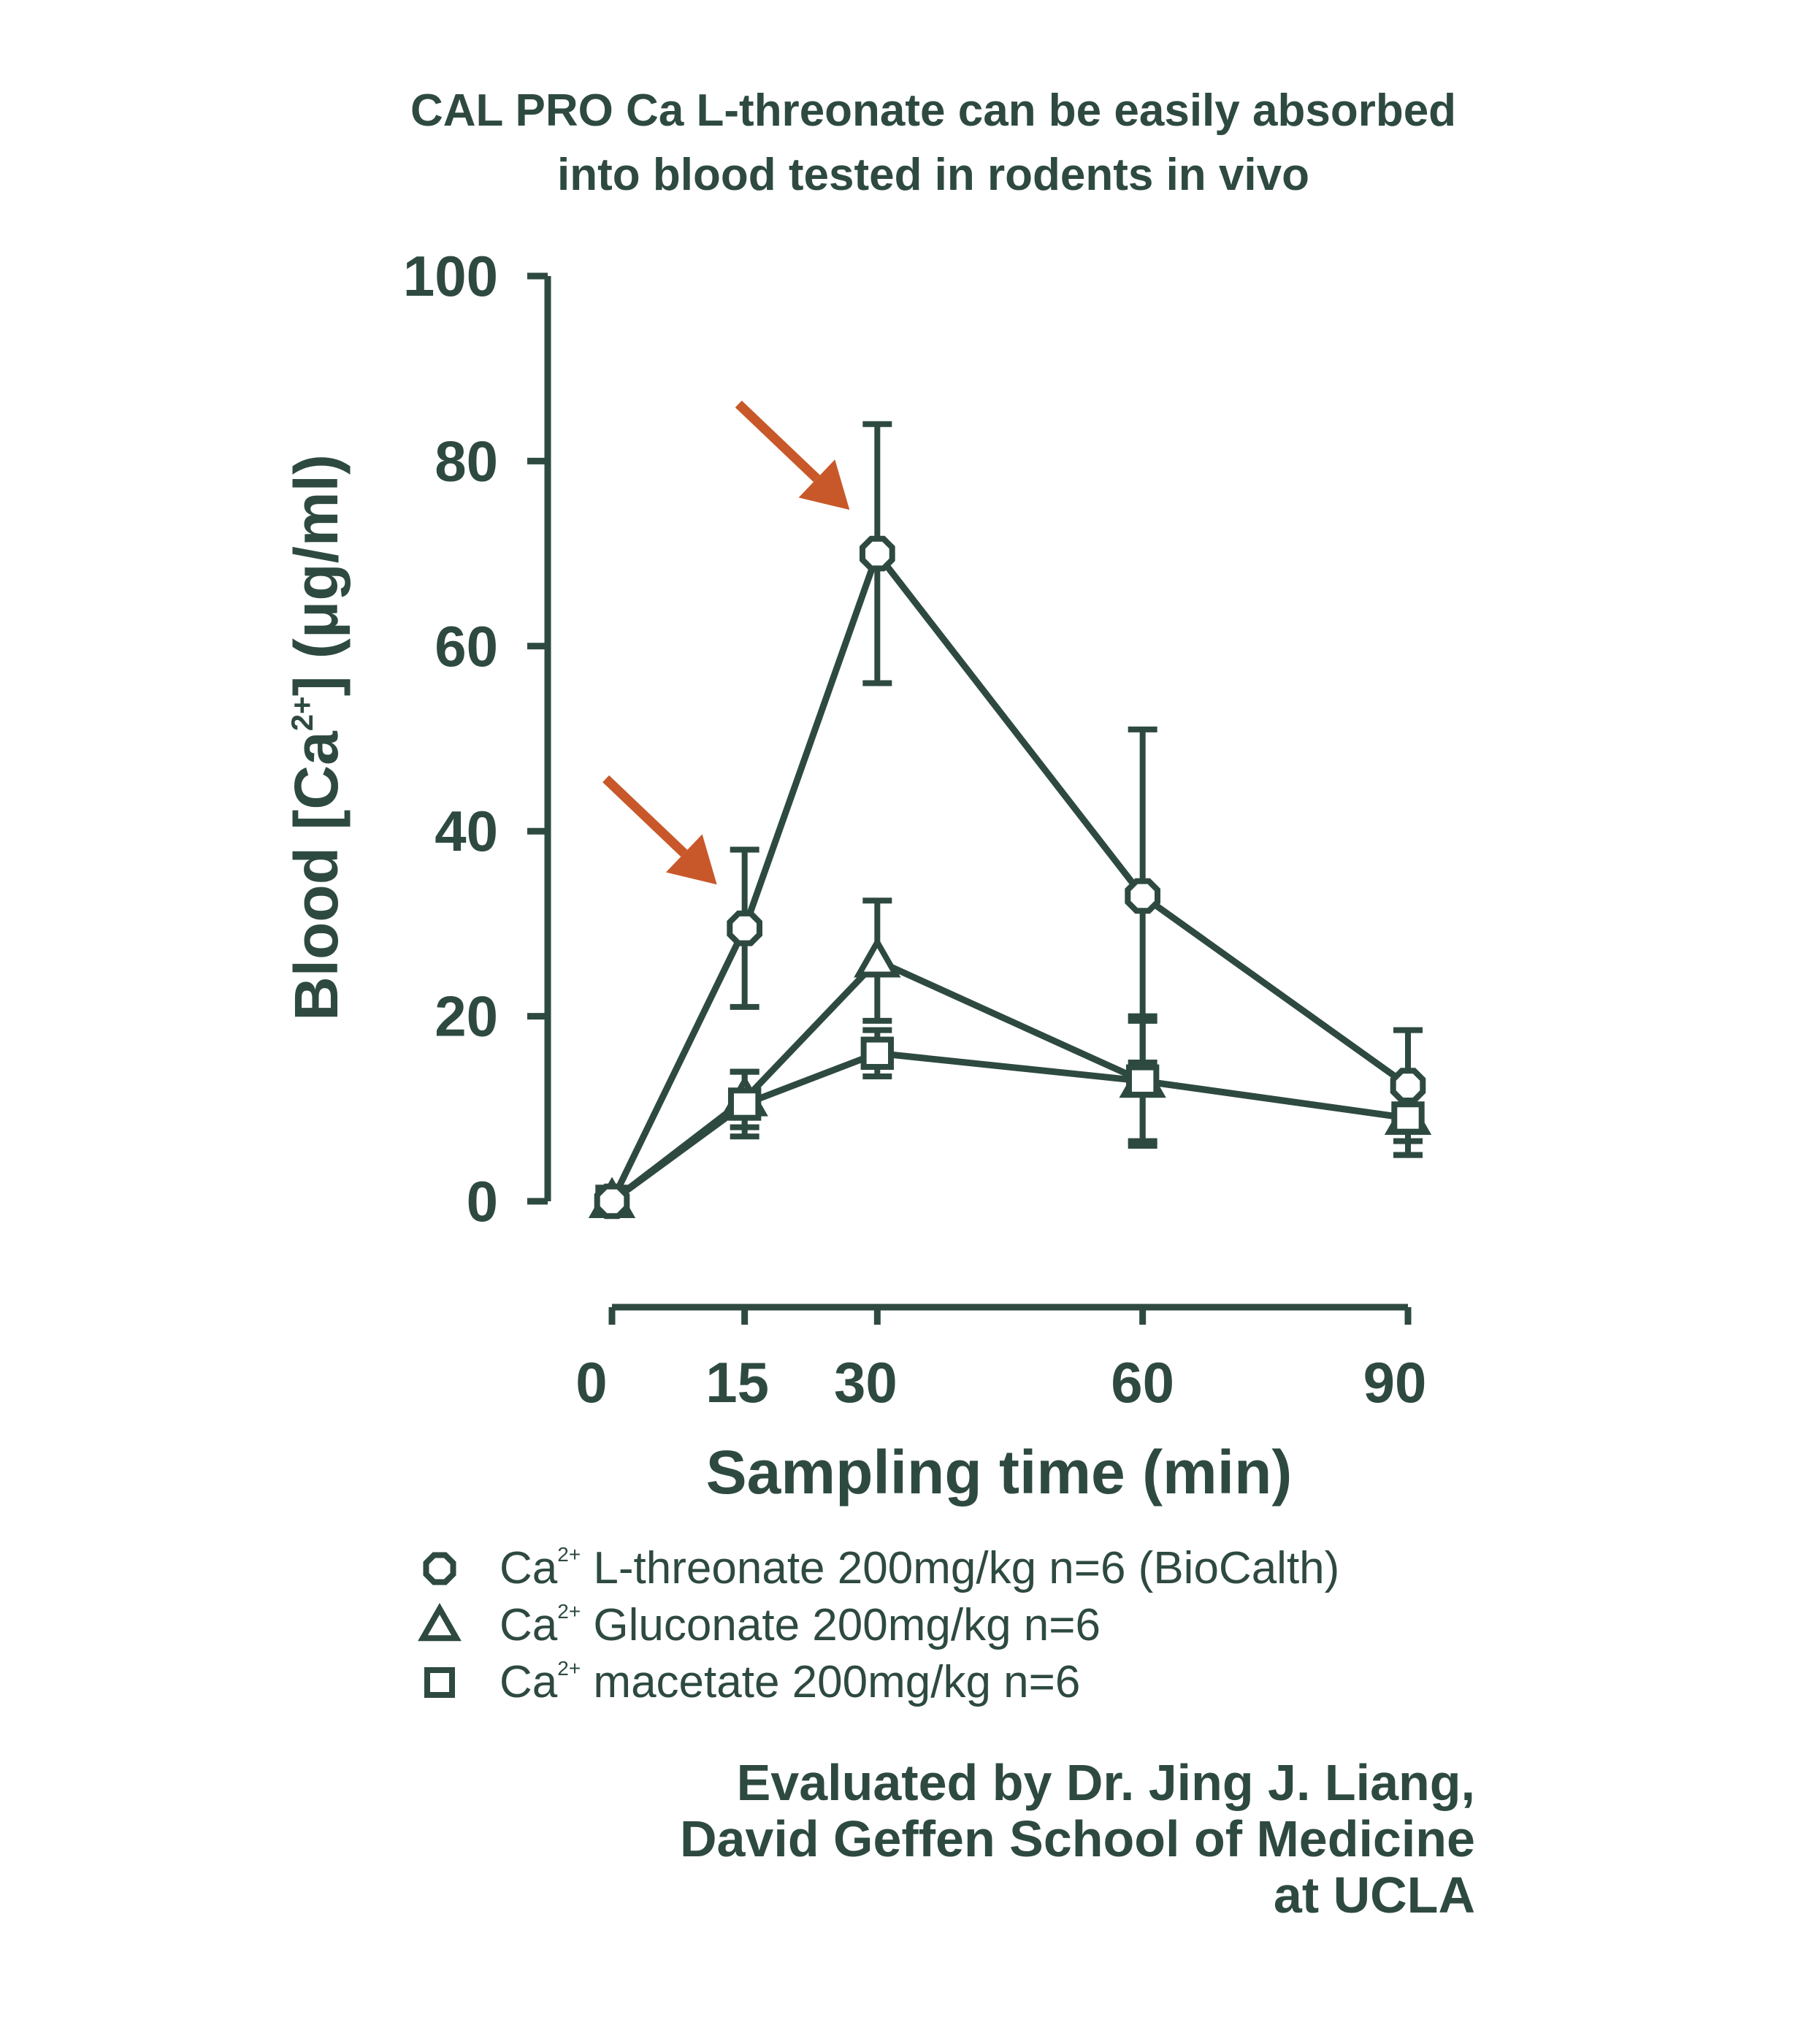  Describe the element at coordinates (467, 461) in the screenshot. I see `y-tick-label: 80` at that location.